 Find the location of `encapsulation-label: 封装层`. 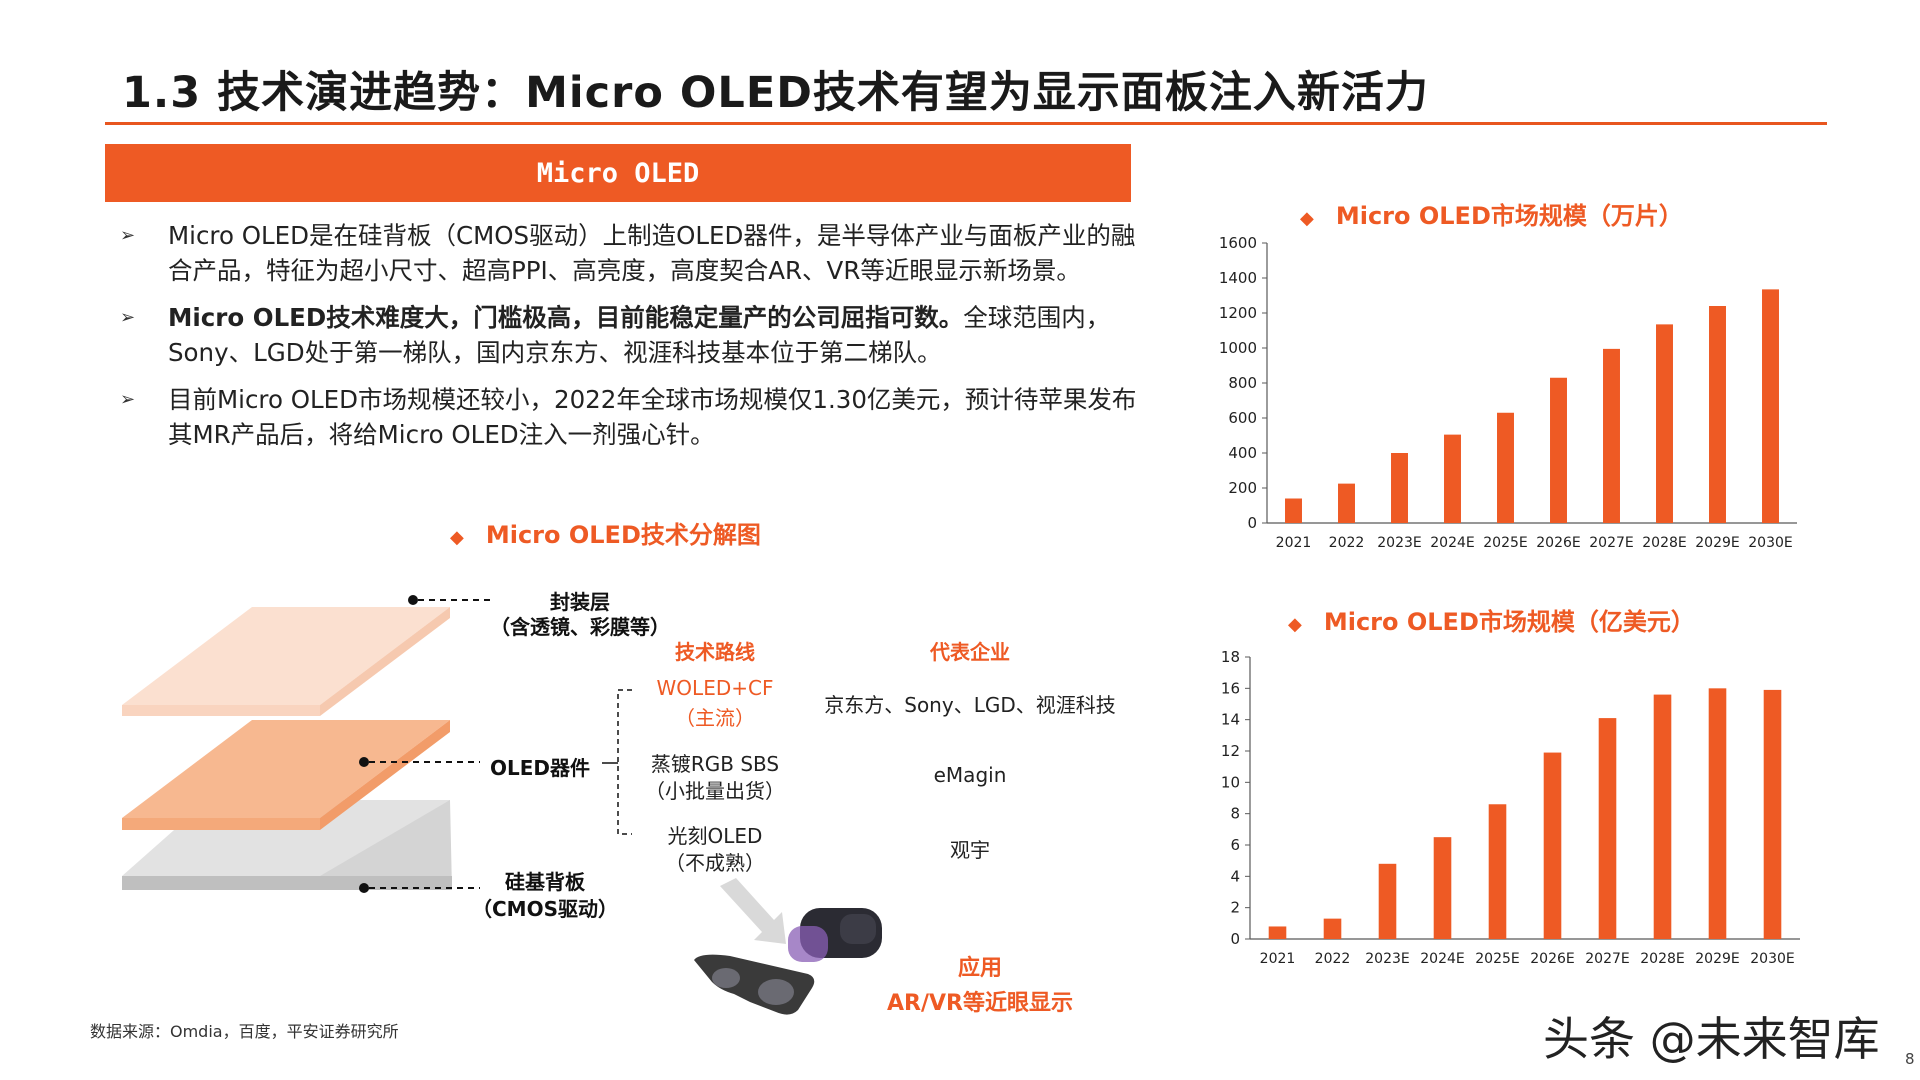

encapsulation-label: 封装层 is located at coordinates (580, 602).